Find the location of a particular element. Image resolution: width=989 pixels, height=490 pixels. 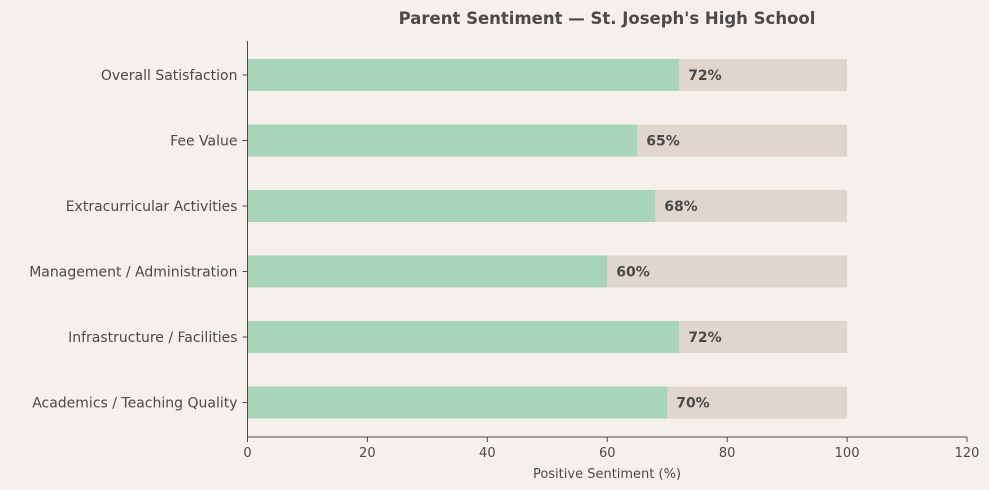

x-axis-ticks: 0 20 40 60 80 100 120 is located at coordinates (611, 449).